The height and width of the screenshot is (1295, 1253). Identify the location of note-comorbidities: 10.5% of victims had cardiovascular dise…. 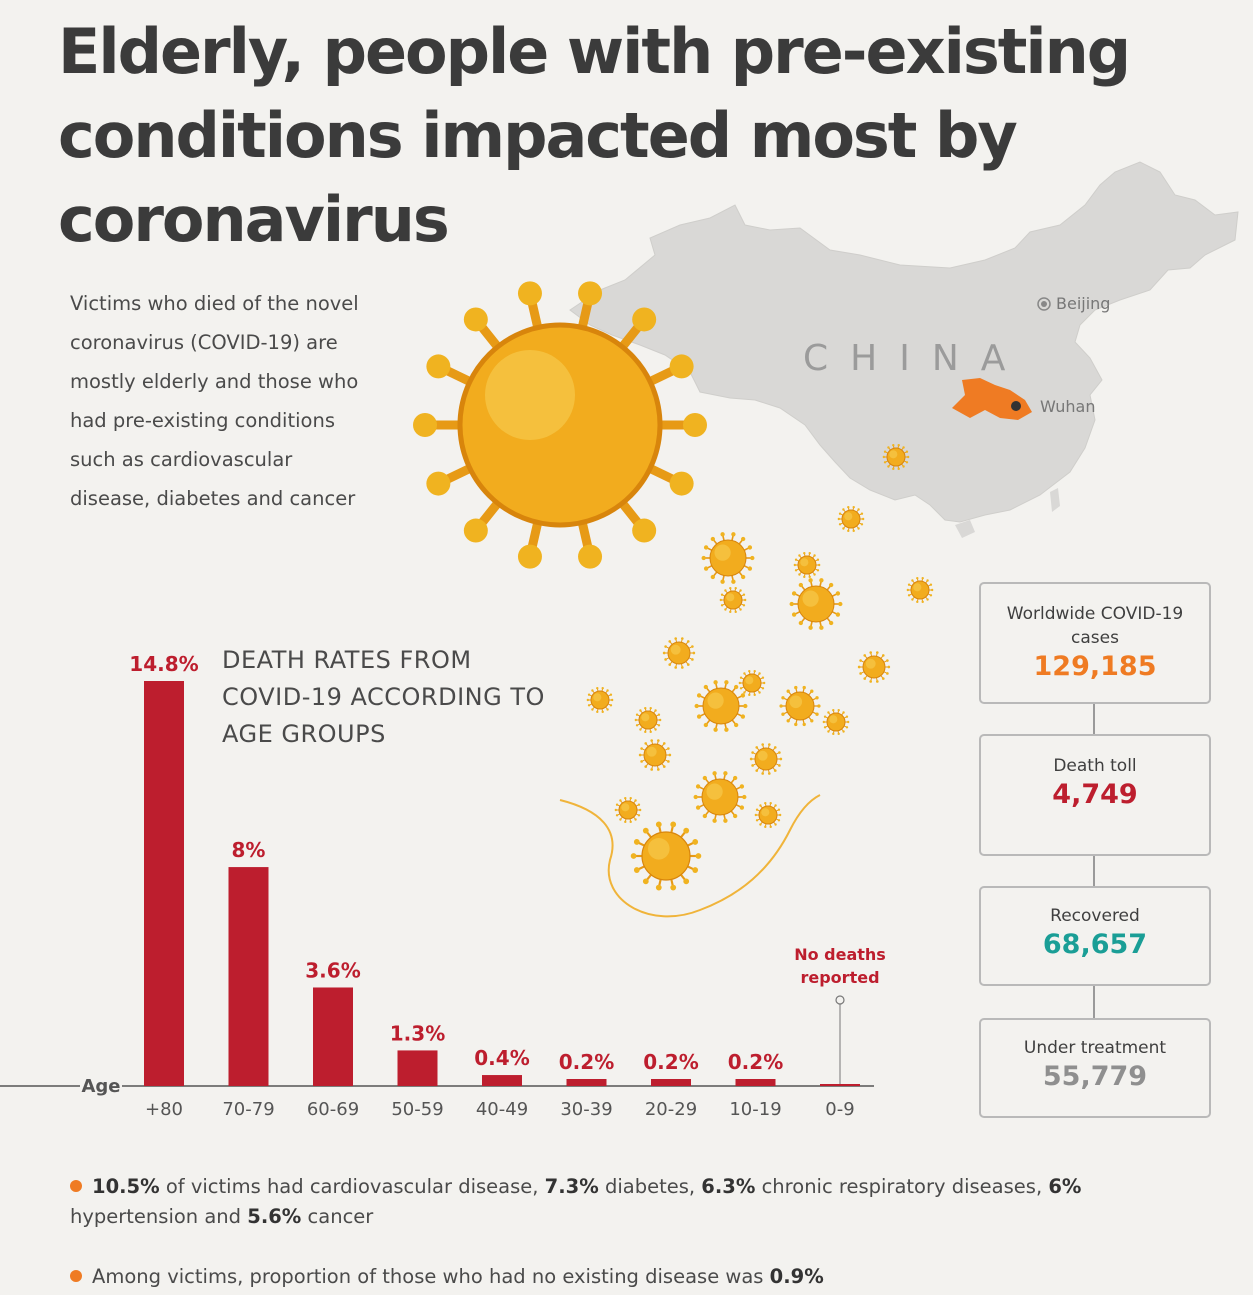
(630, 1202).